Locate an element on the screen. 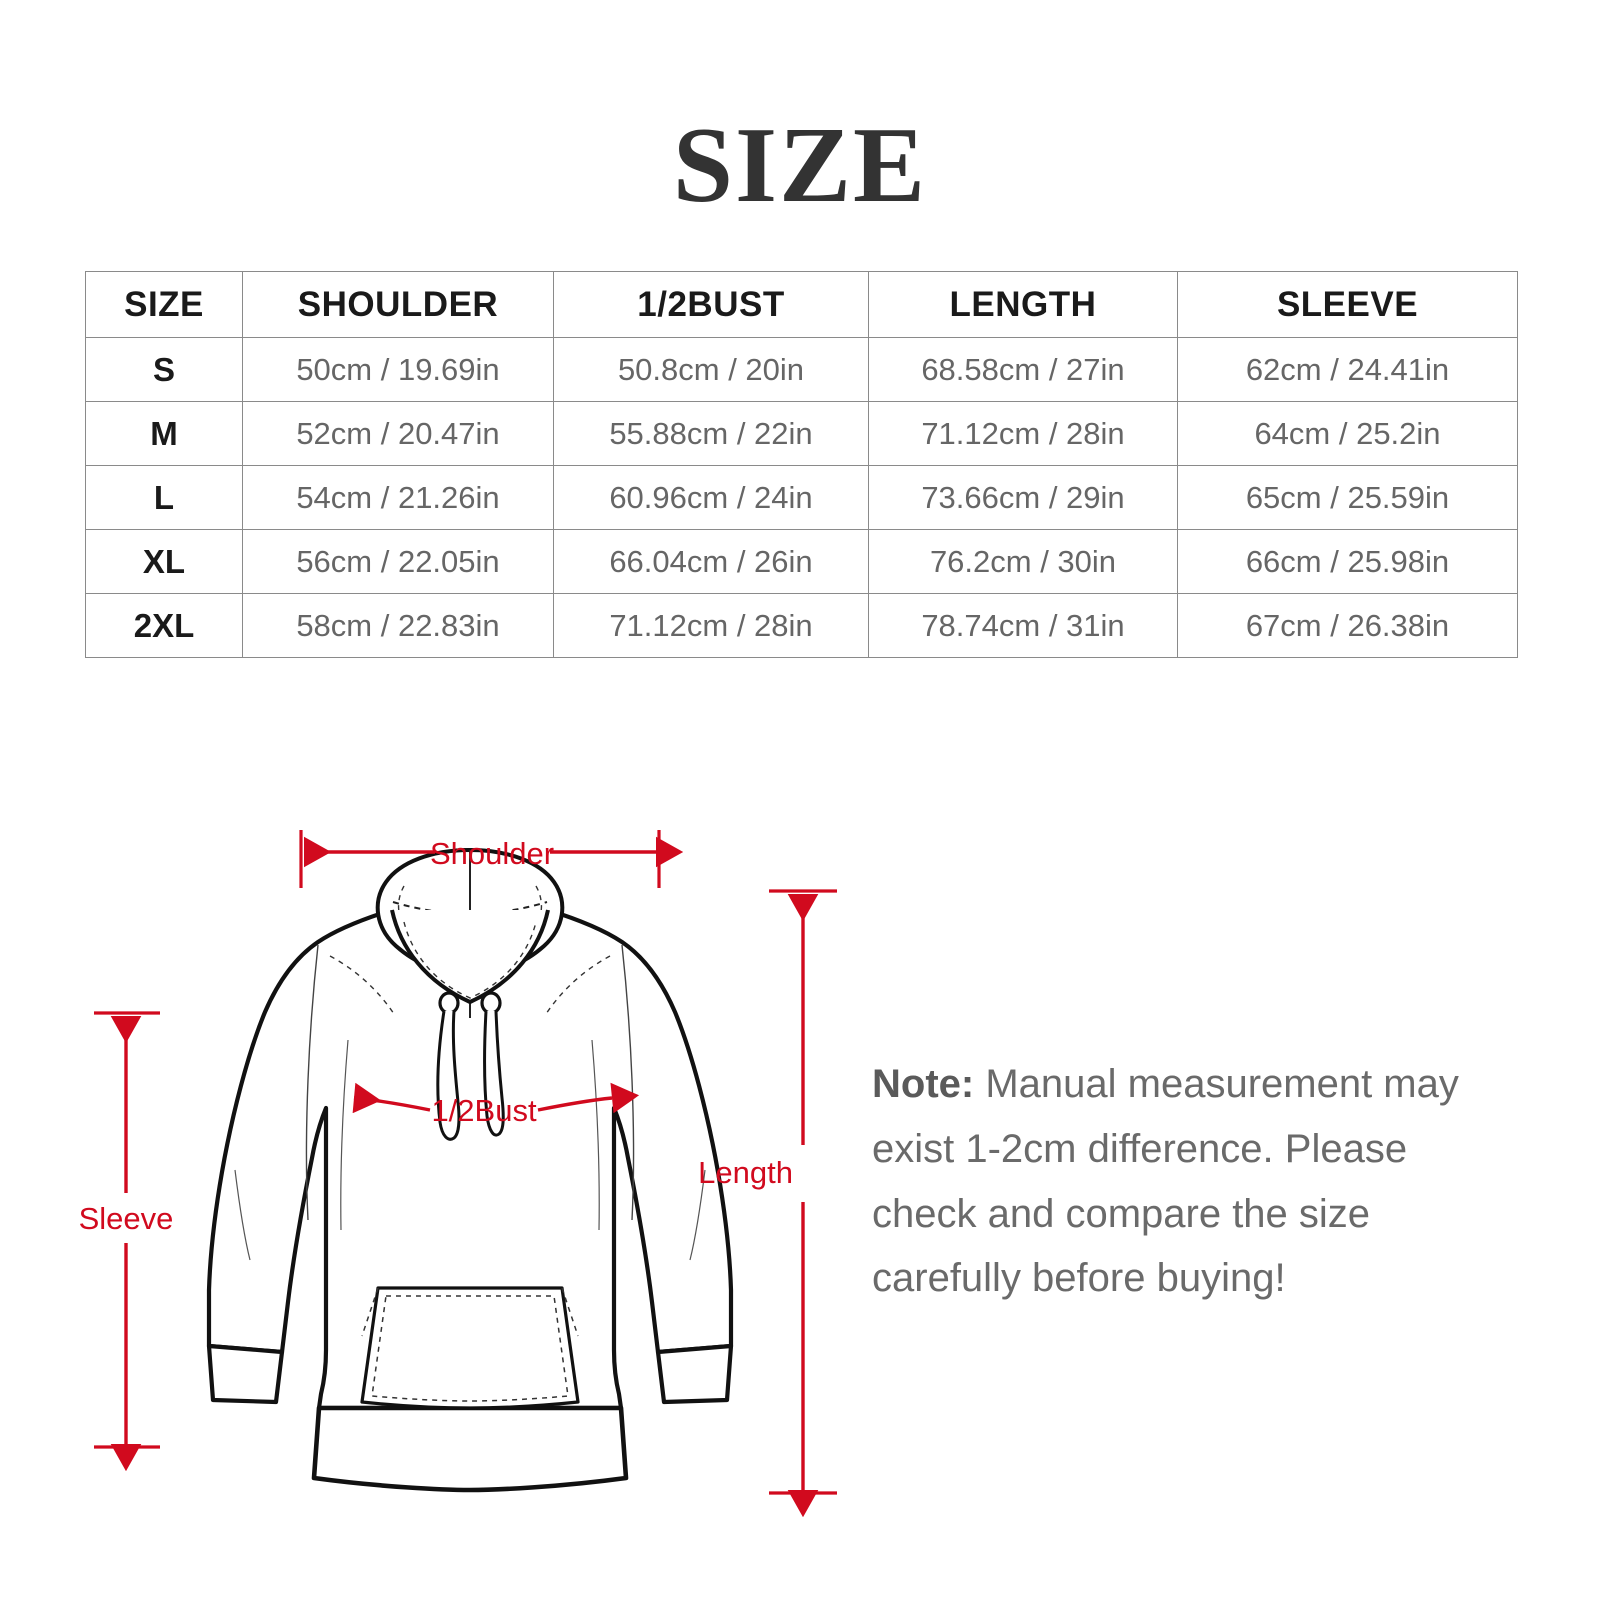 Image resolution: width=1600 pixels, height=1600 pixels. sleeve-label: Sleeve is located at coordinates (126, 1218).